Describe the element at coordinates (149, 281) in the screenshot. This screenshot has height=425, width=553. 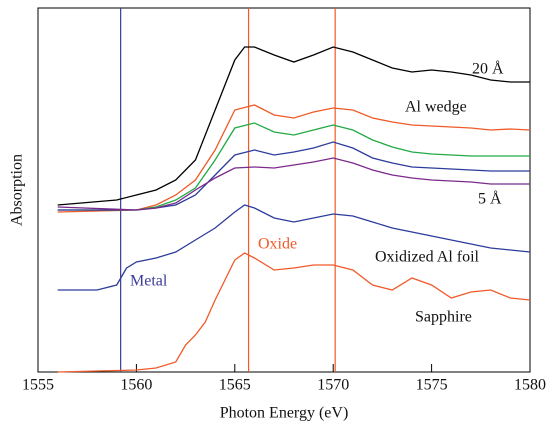
I see `reference-label: Metal` at that location.